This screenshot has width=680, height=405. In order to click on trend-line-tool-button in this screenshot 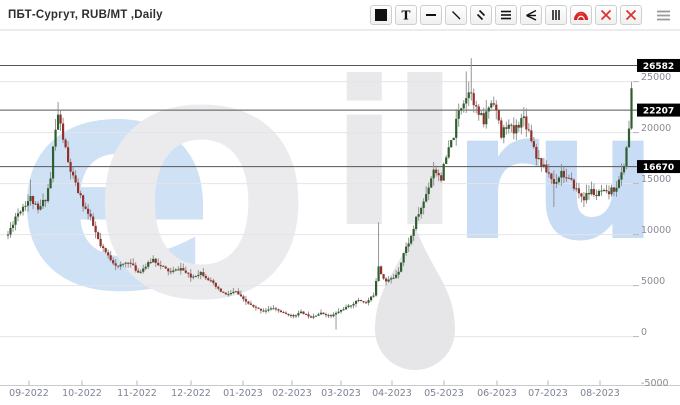, I will do `click(456, 15)`.